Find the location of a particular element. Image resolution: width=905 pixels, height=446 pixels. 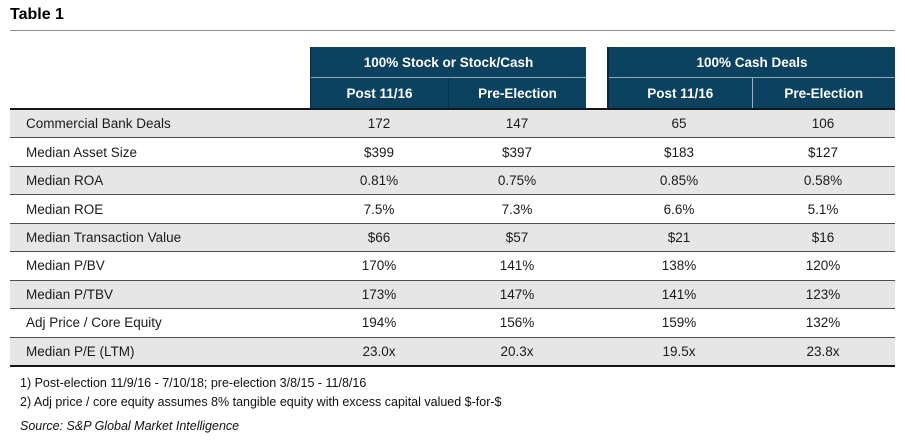

cell-stock-pre: 141% is located at coordinates (517, 266).